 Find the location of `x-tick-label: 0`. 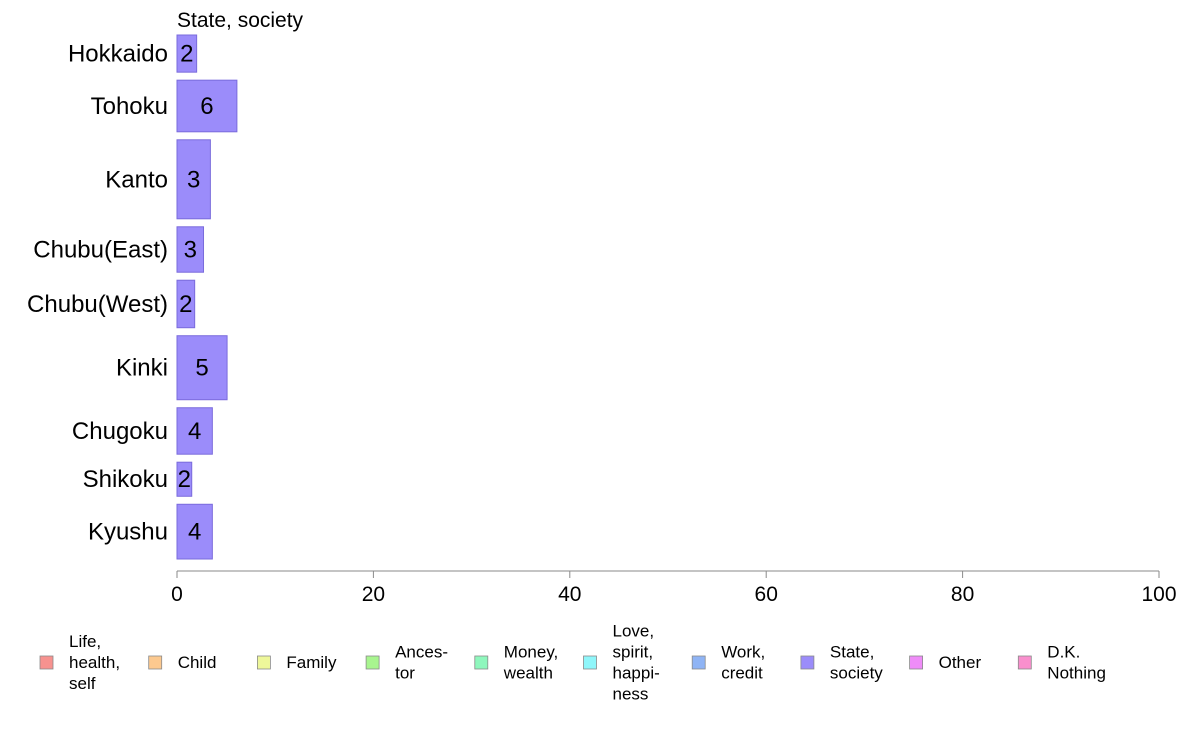

x-tick-label: 0 is located at coordinates (177, 594).